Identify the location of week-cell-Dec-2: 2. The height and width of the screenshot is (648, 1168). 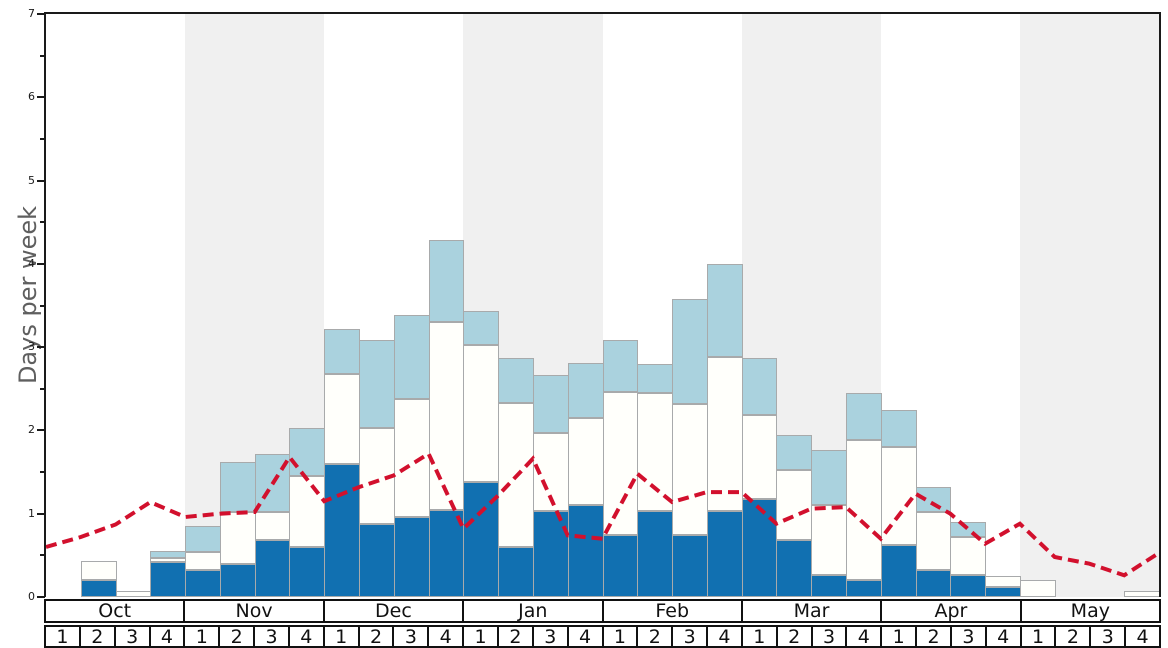
(376, 636).